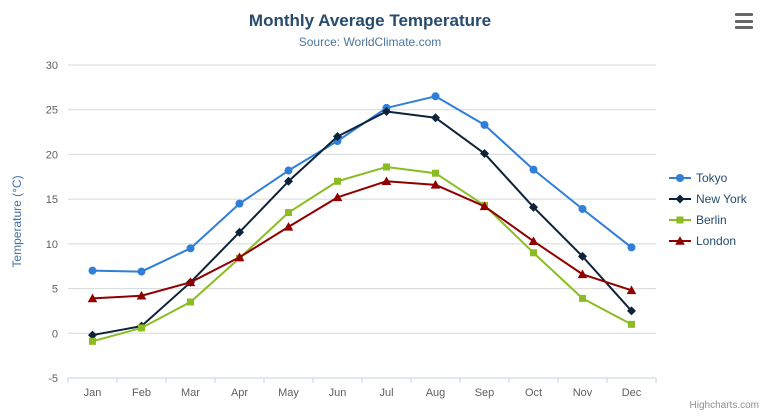  I want to click on x-axis-tick-label: Jul, so click(386, 393).